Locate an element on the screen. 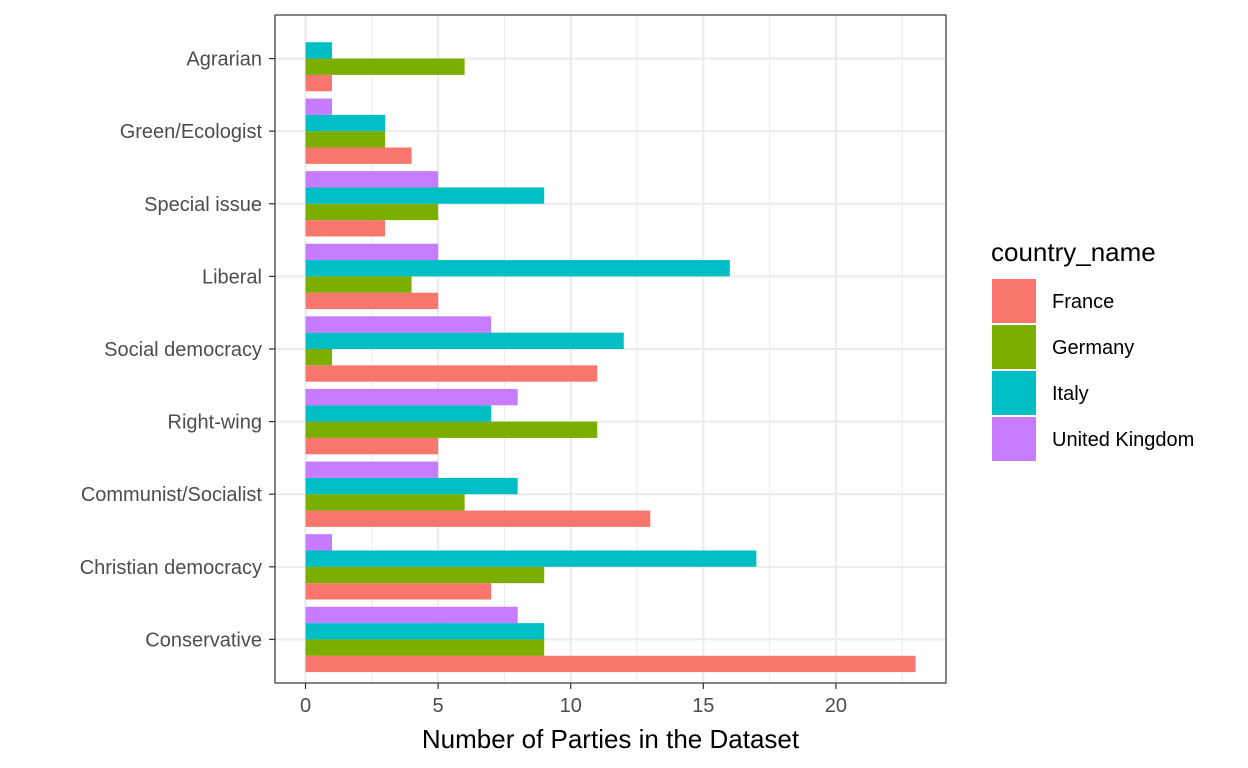 The height and width of the screenshot is (768, 1248). legend-key-france is located at coordinates (1014, 301).